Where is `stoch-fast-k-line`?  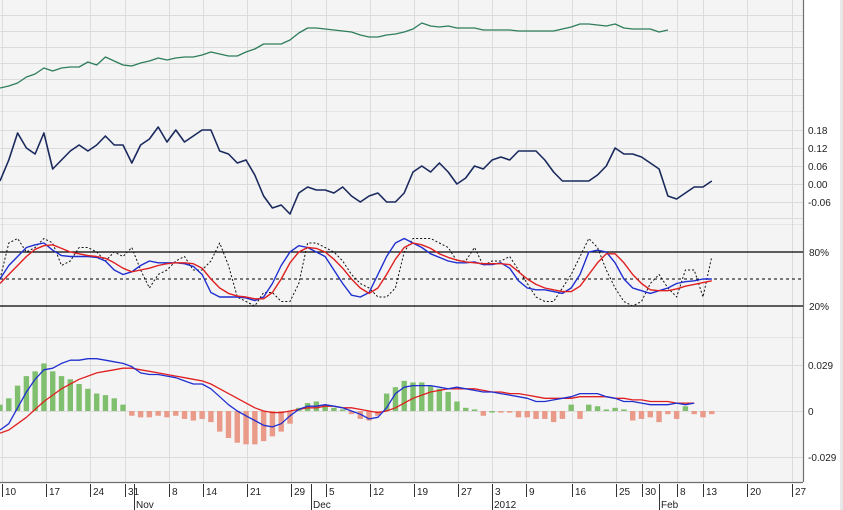 stoch-fast-k-line is located at coordinates (356, 272).